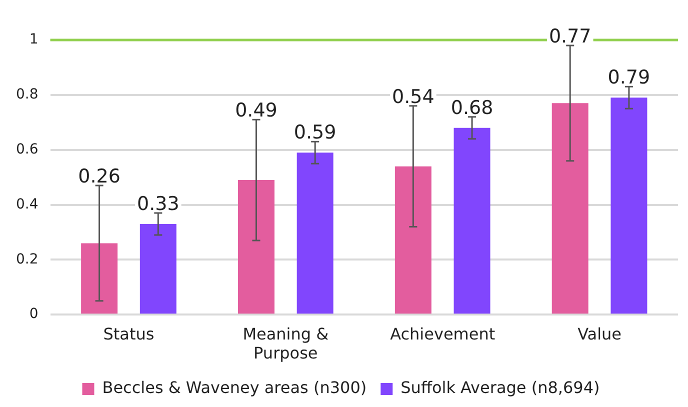 Image resolution: width=688 pixels, height=407 pixels. What do you see at coordinates (128, 334) in the screenshot?
I see `x-tick-label: Status` at bounding box center [128, 334].